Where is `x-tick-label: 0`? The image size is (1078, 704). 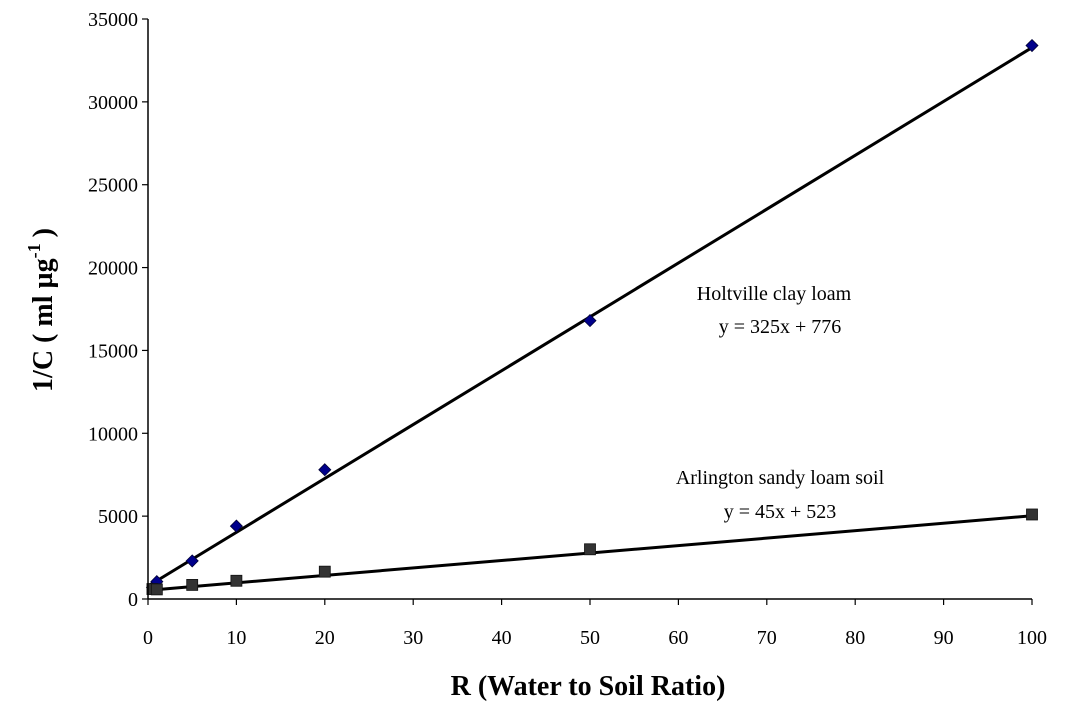 x-tick-label: 0 is located at coordinates (148, 638).